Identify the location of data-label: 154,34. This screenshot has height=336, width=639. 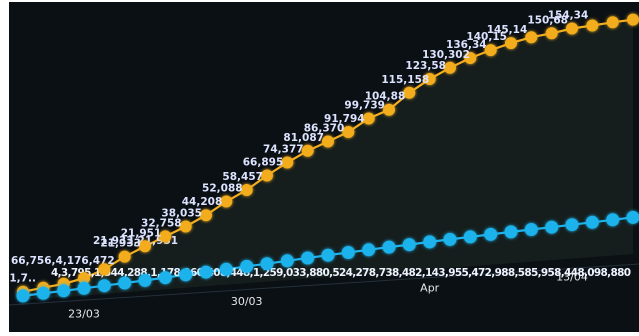
(568, 16).